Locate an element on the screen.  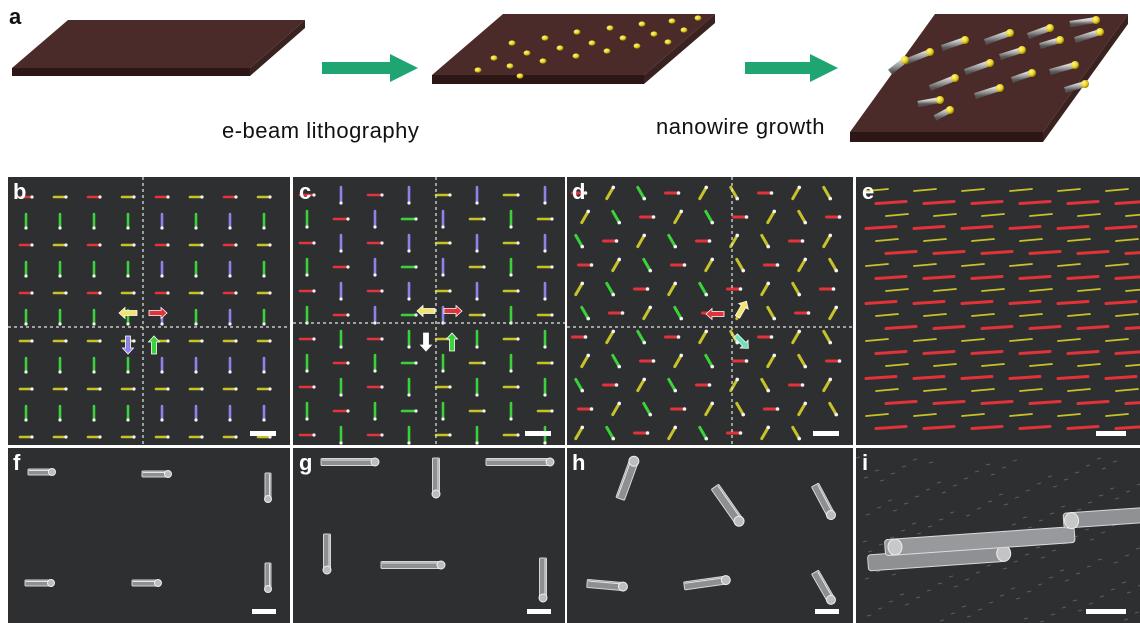
sem-panel-h is located at coordinates (710, 535).